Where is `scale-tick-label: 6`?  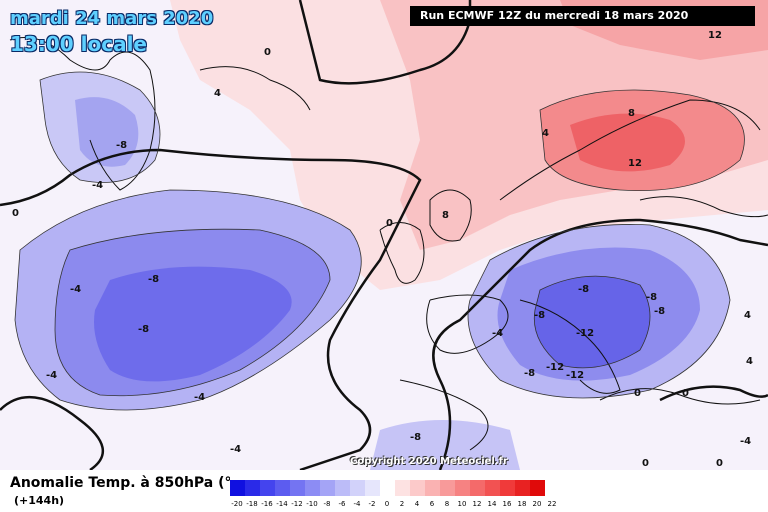
scale-tick-label: 6 is located at coordinates (432, 504).